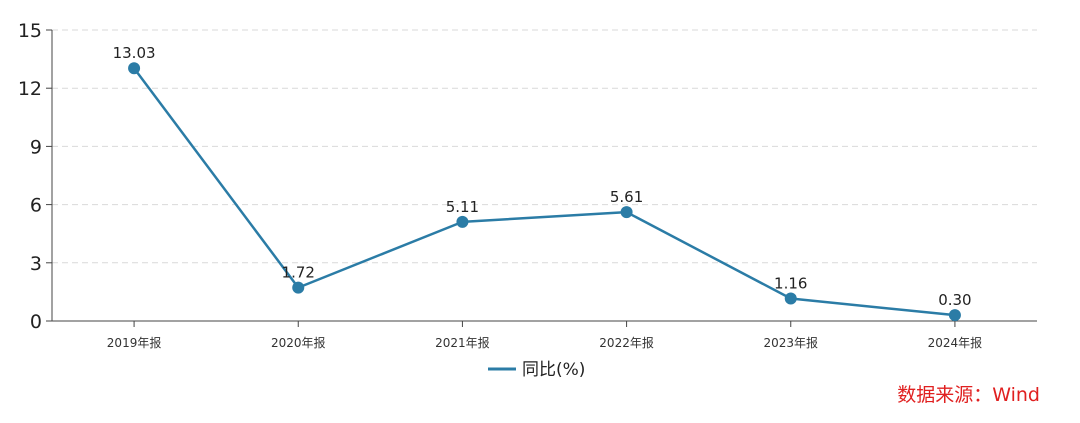 This screenshot has width=1080, height=423. What do you see at coordinates (790, 342) in the screenshot?
I see `x-tick-label: 2023年报` at bounding box center [790, 342].